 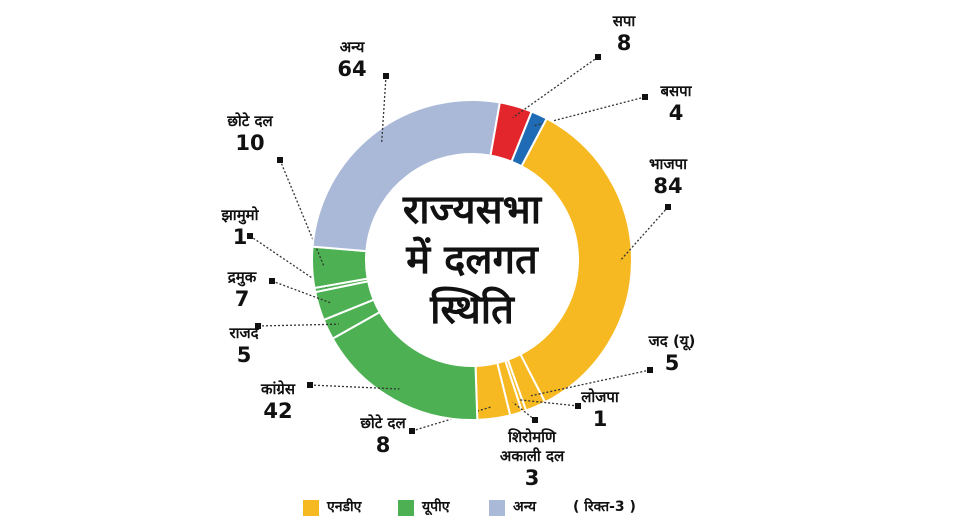 What do you see at coordinates (250, 143) in the screenshot?
I see `value-label: 10` at bounding box center [250, 143].